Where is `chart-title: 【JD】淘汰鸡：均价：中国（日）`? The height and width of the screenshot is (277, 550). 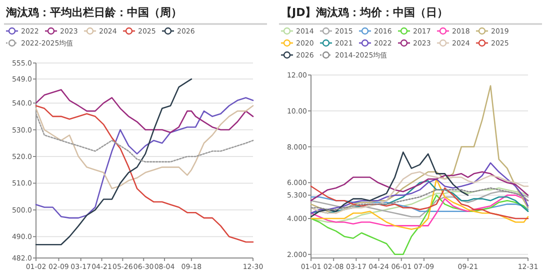
chart-title: 【JD】淘汰鸡：均价：中国（日） is located at coordinates (364, 12).